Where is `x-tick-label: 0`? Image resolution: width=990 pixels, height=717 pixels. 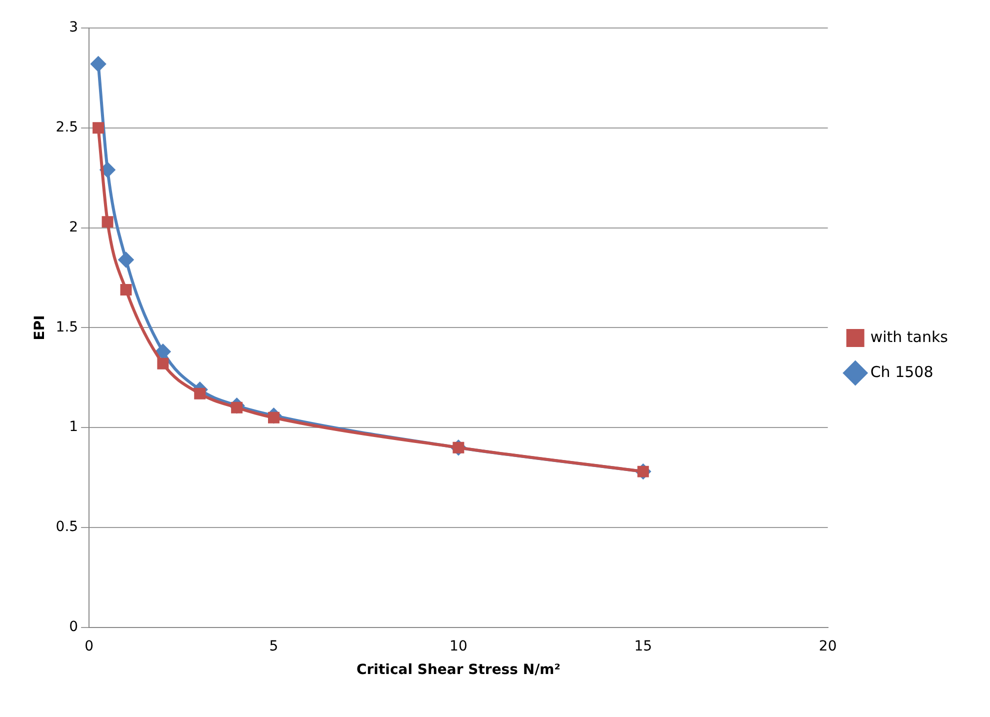
x-tick-label: 0 is located at coordinates (89, 646).